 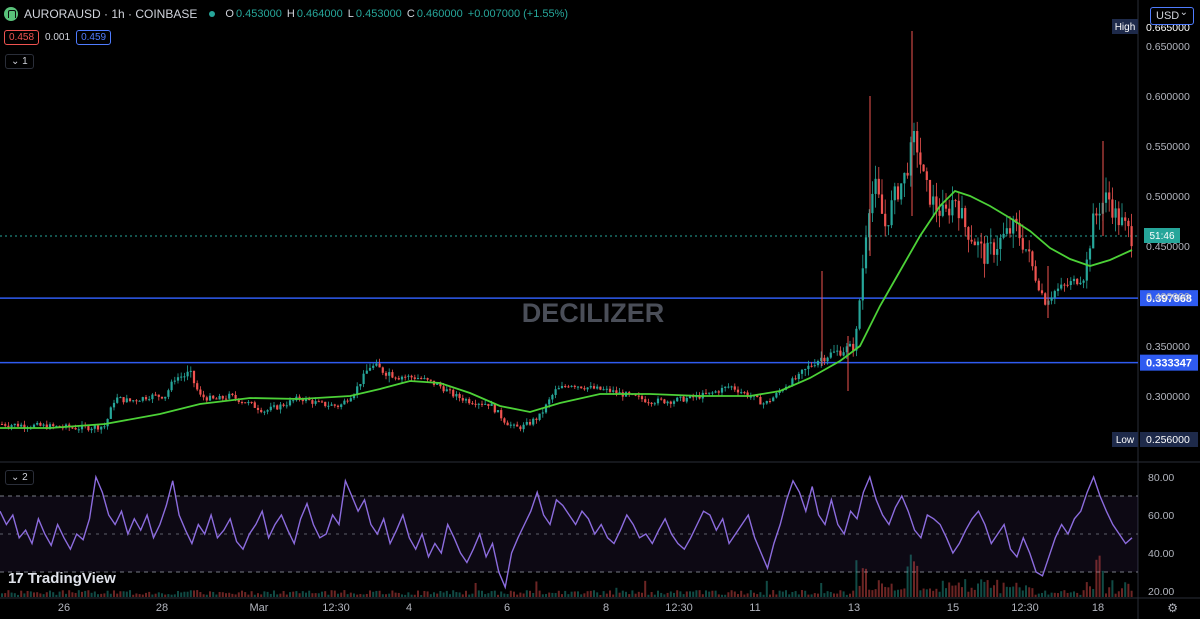 I want to click on currency-select: USD, so click(x=1172, y=15).